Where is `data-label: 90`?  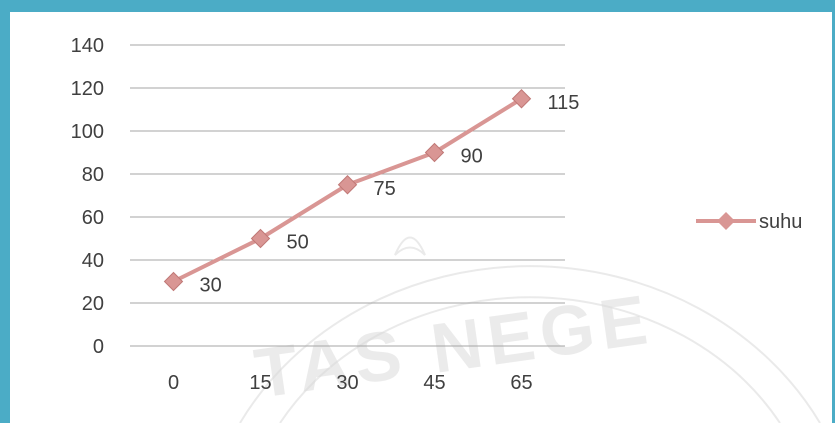 data-label: 90 is located at coordinates (472, 157).